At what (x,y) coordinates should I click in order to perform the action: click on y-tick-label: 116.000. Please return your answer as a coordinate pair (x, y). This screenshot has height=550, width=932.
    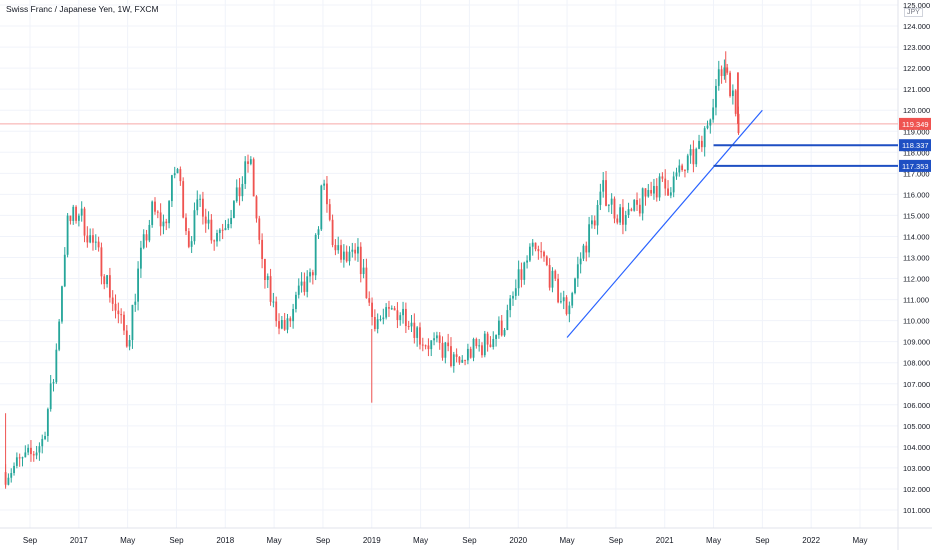
    Looking at the image, I should click on (916, 194).